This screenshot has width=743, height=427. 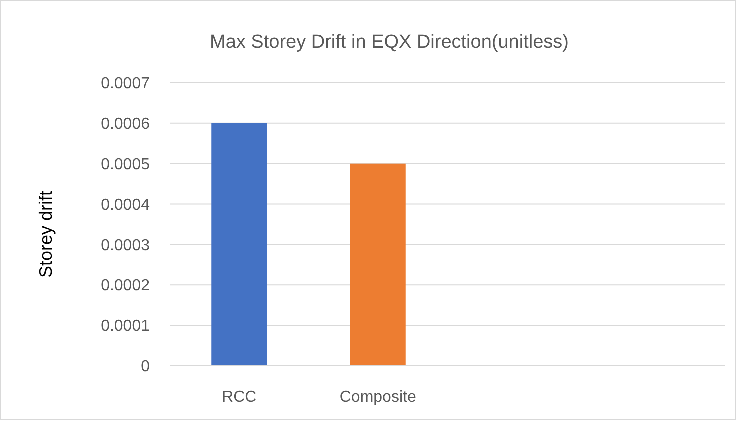 I want to click on y-axis-title: Storey drift, so click(x=46, y=234).